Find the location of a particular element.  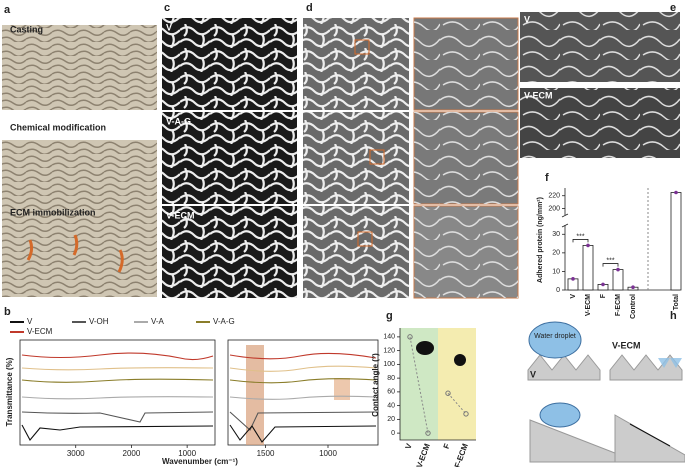

x-tick-label: 2000 is located at coordinates (132, 453).